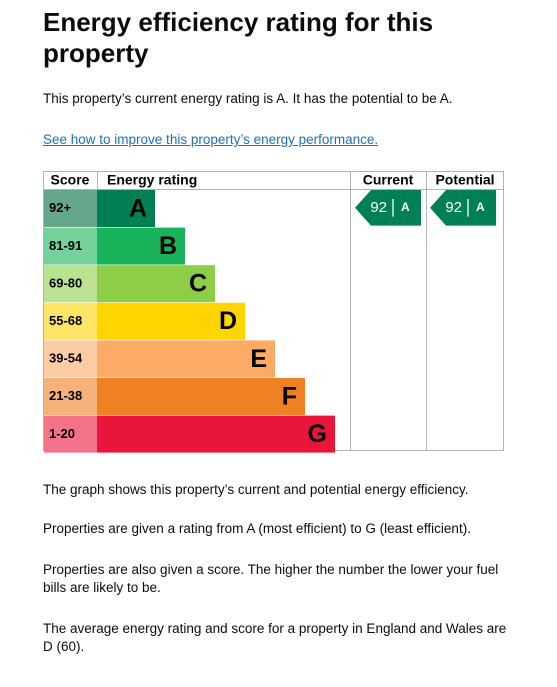  I want to click on score-range: 92+, so click(60, 207).